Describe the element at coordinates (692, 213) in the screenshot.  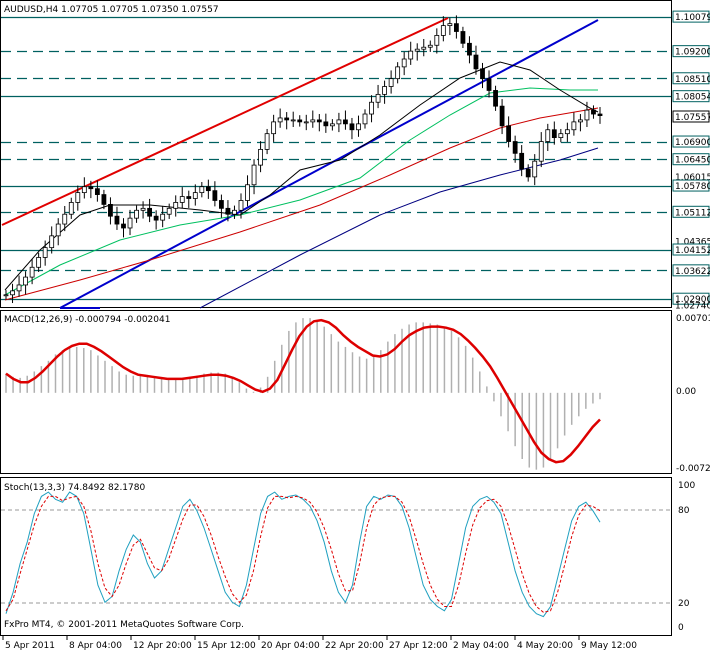
I see `price-label: 1.05112` at that location.